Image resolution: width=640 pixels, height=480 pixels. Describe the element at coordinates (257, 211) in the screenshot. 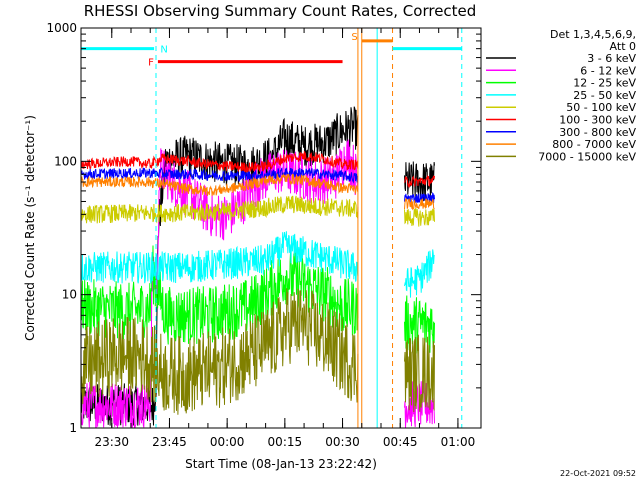

I see `series-line-50-100kev` at that location.